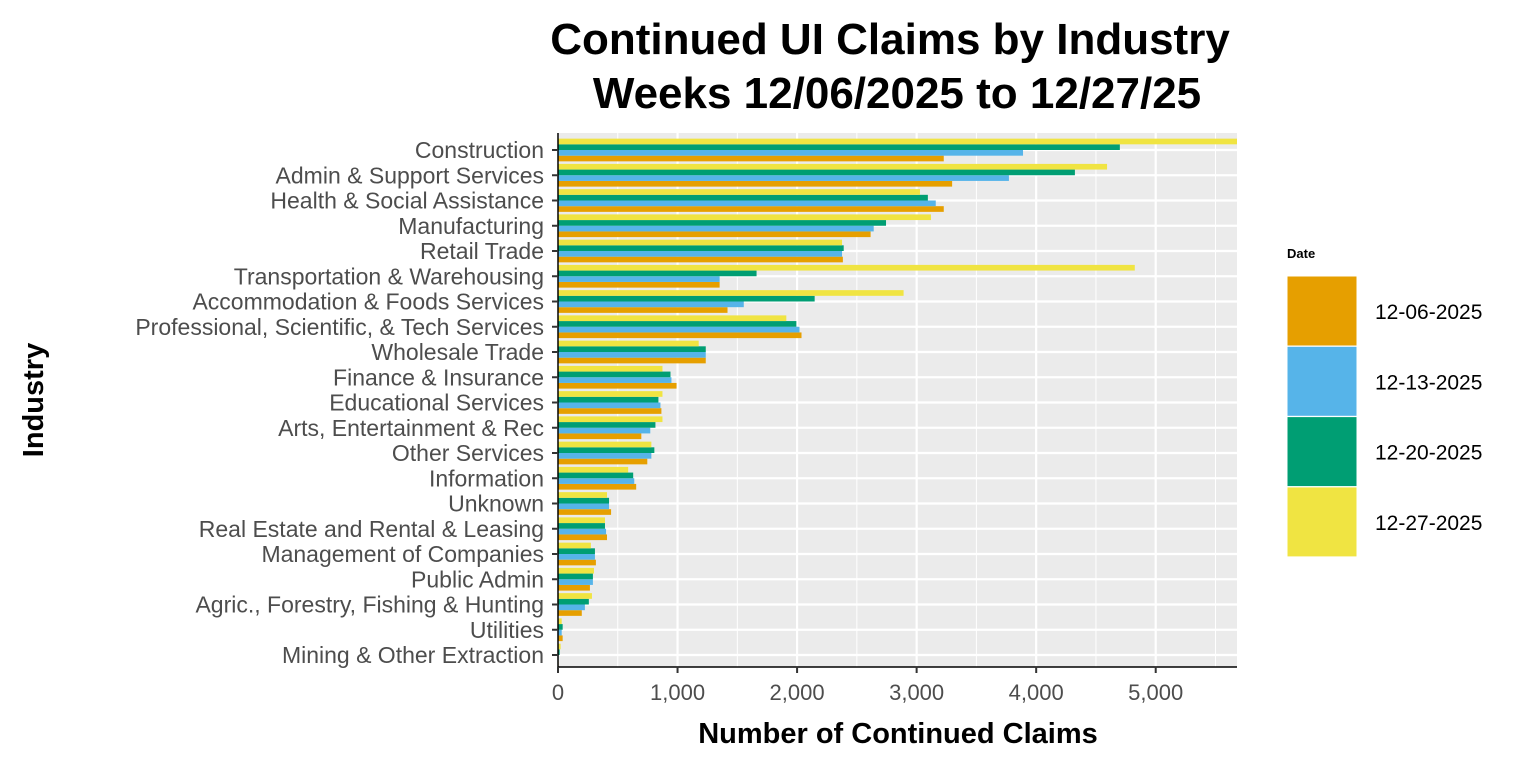  What do you see at coordinates (413, 655) in the screenshot?
I see `y-tick-label: Mining & Other Extraction` at bounding box center [413, 655].